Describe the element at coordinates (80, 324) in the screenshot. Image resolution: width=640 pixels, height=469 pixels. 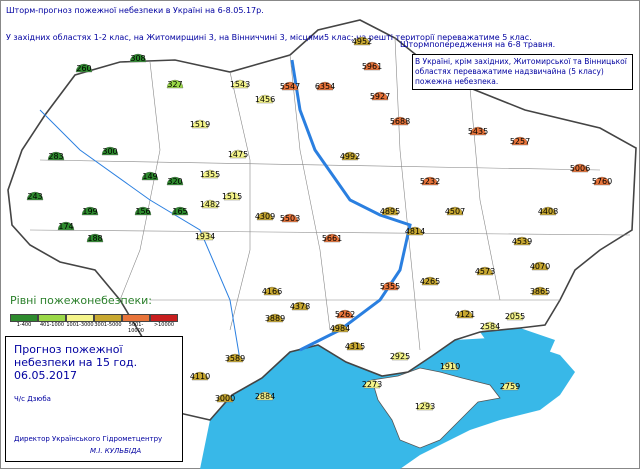
I see `legend-item: 1001-3000` at that location.